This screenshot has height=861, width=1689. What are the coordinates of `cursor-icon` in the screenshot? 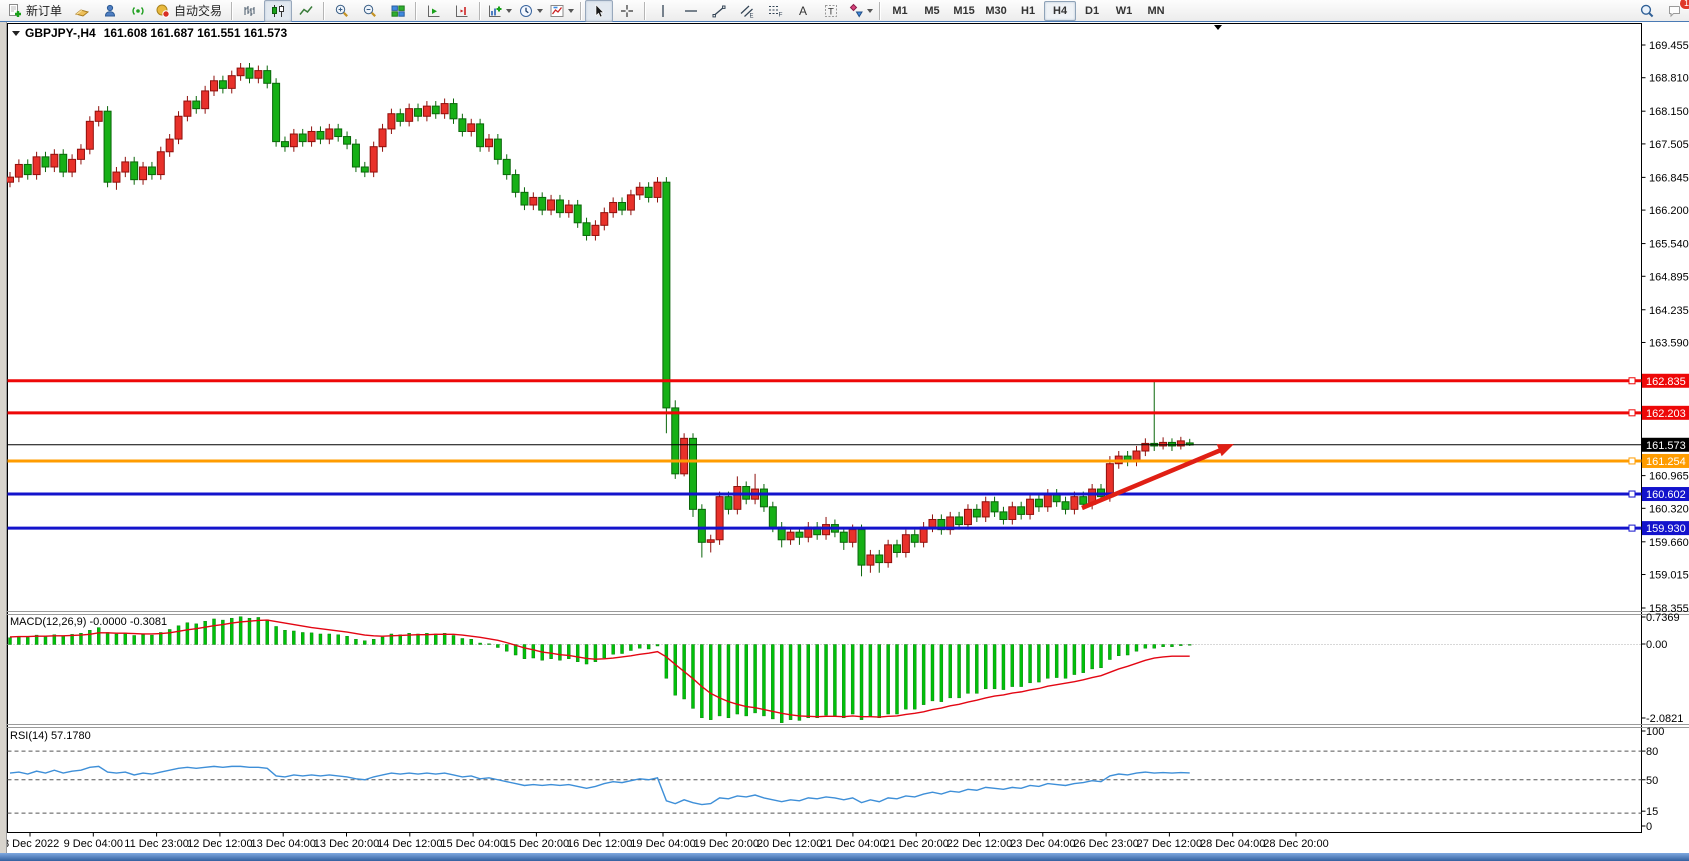 It's located at (599, 11).